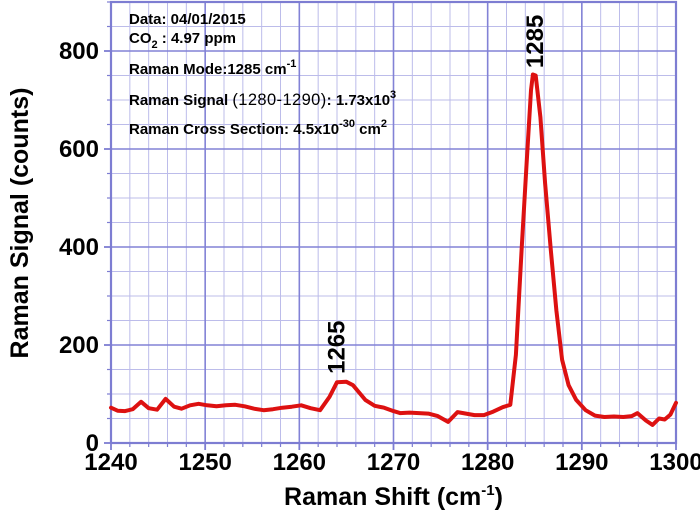 This screenshot has width=700, height=523. What do you see at coordinates (110, 462) in the screenshot?
I see `x-tick-label: 1240` at bounding box center [110, 462].